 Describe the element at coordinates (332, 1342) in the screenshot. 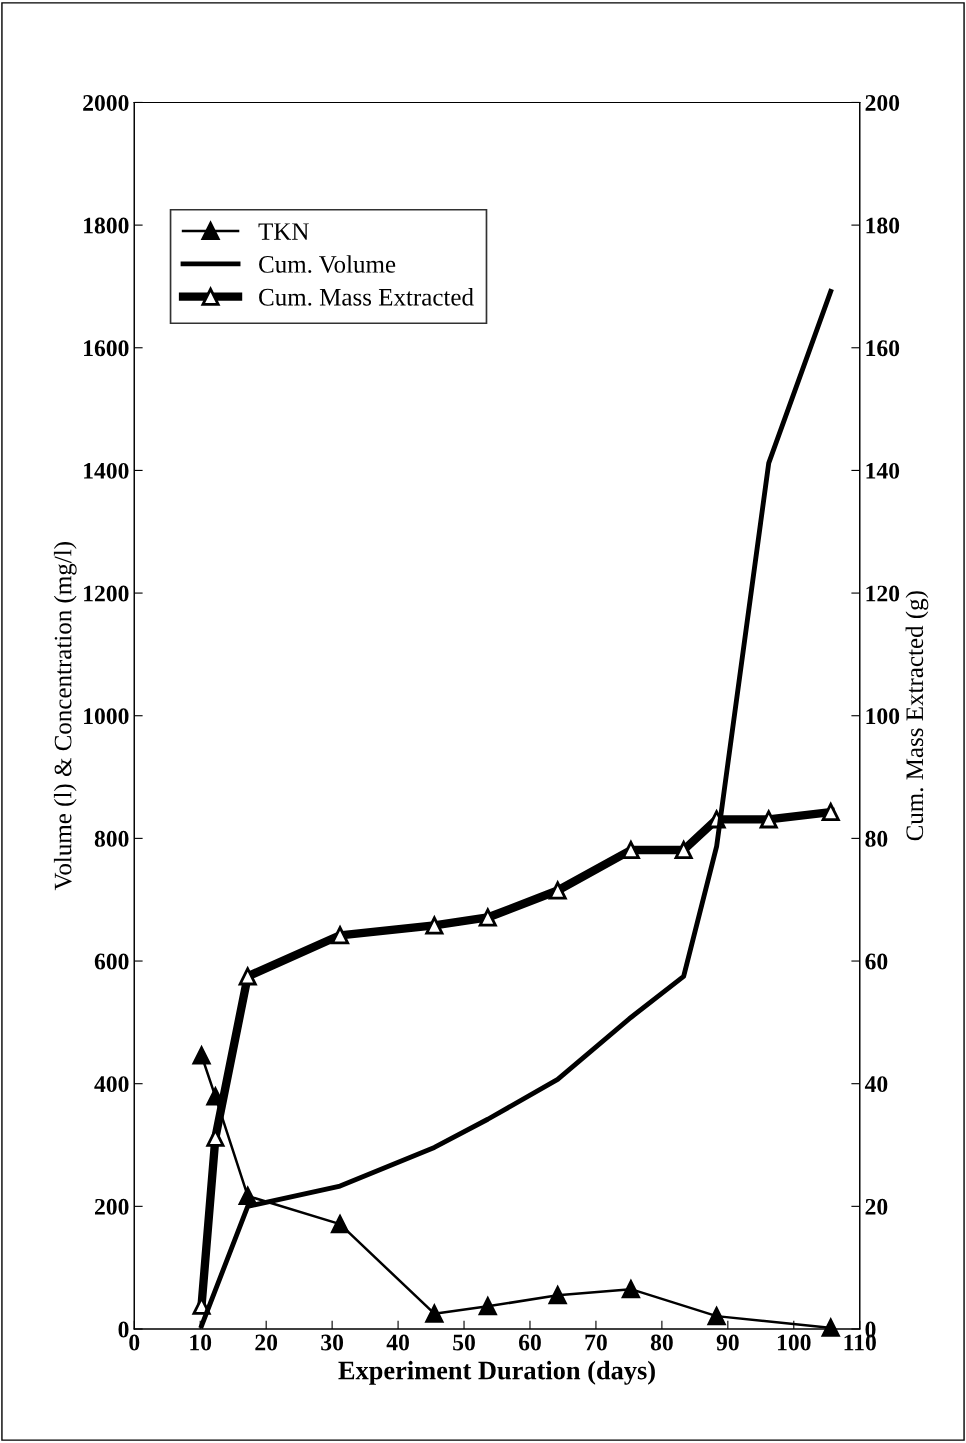

I see `x-tick-label: 30` at that location.